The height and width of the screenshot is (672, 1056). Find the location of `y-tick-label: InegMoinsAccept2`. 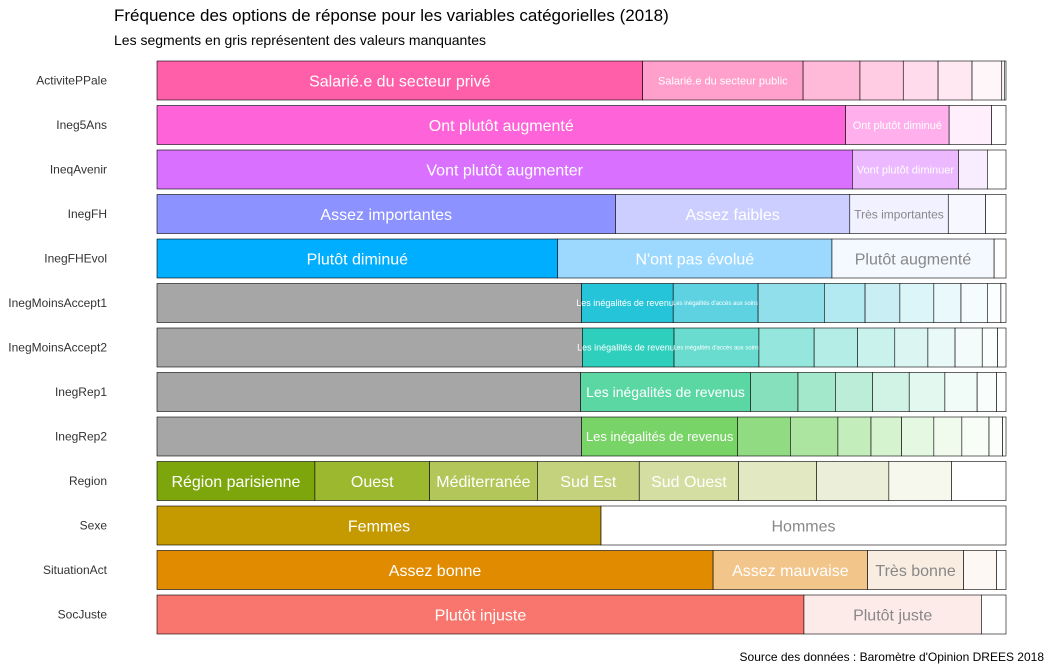

y-tick-label: InegMoinsAccept2 is located at coordinates (57, 348).